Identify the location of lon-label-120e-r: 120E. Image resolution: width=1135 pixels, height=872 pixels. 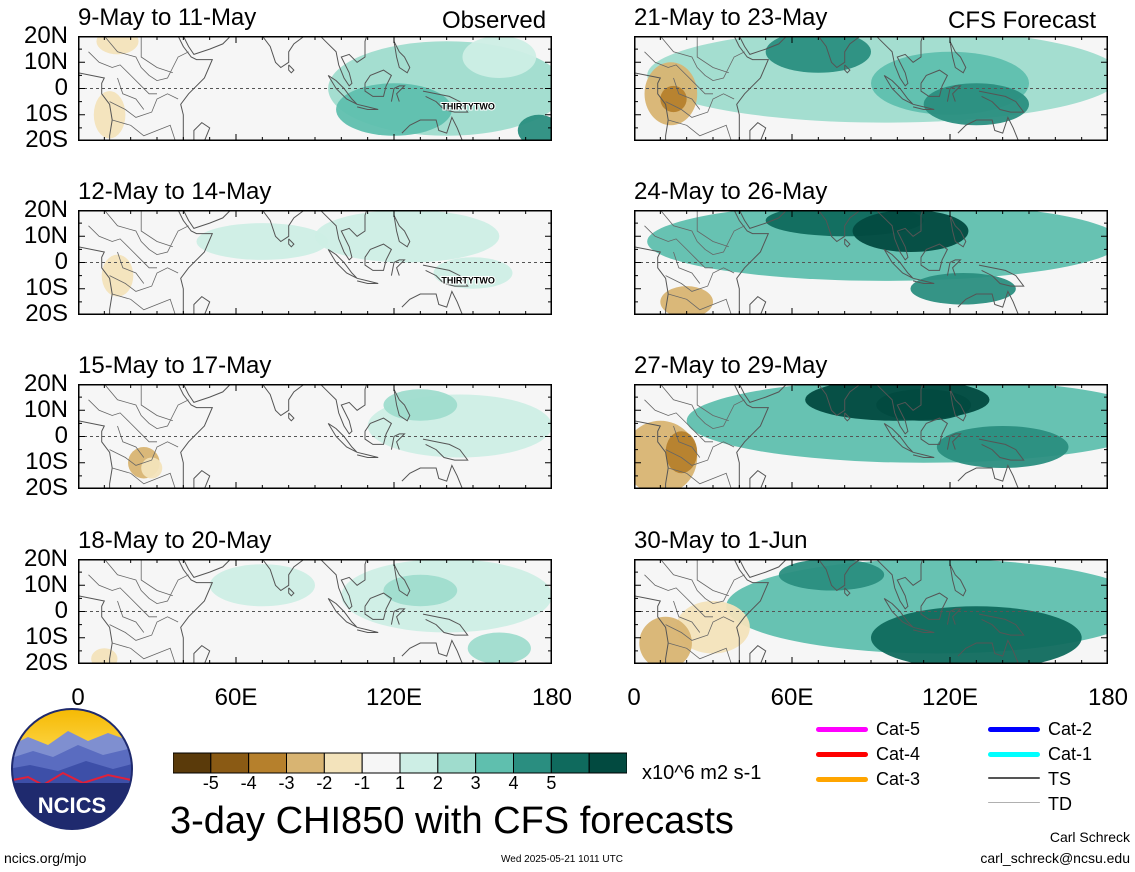
(950, 697).